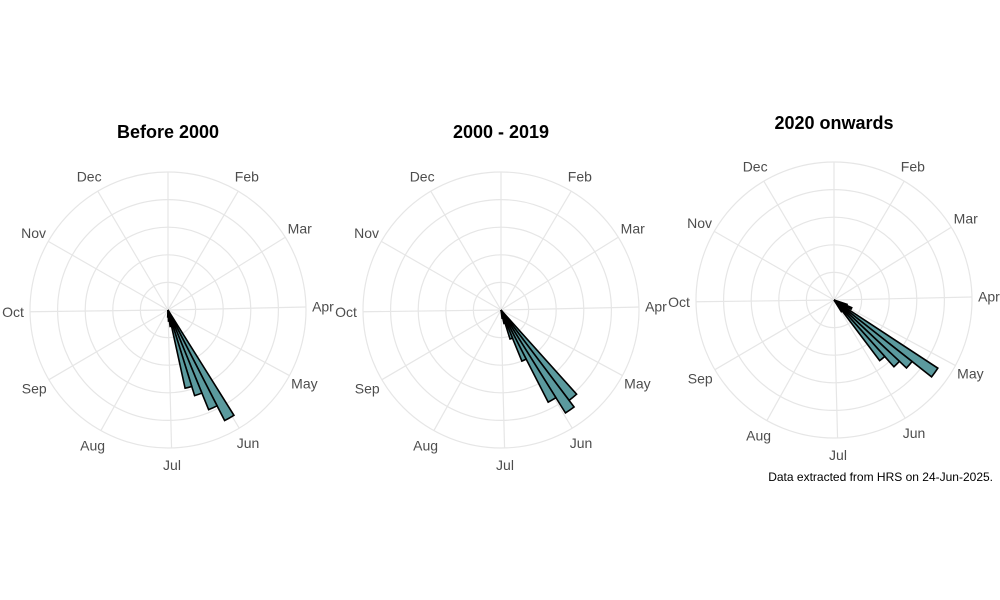 The height and width of the screenshot is (600, 1000). Describe the element at coordinates (833, 123) in the screenshot. I see `panel-title: 2020 onwards` at that location.